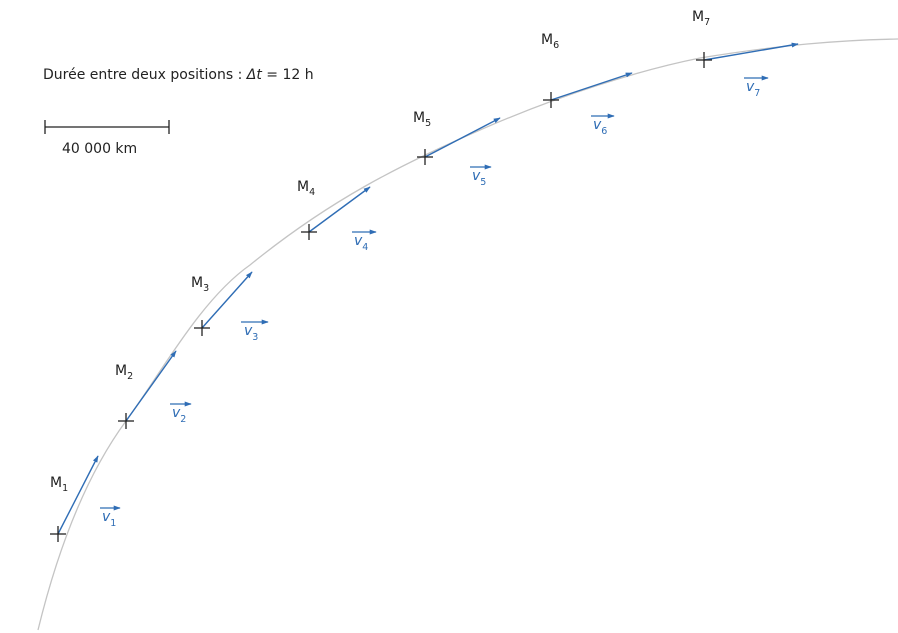 Image resolution: width=898 pixels, height=633 pixels. Describe the element at coordinates (254, 75) in the screenshot. I see `delta-t-symbol: Δt` at that location.